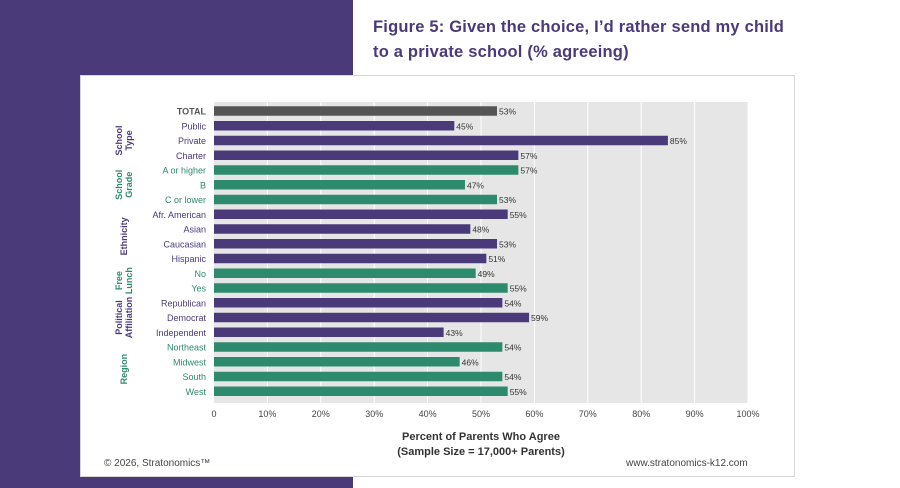 This screenshot has height=488, width=900. I want to click on category-label: Democrat, so click(187, 318).